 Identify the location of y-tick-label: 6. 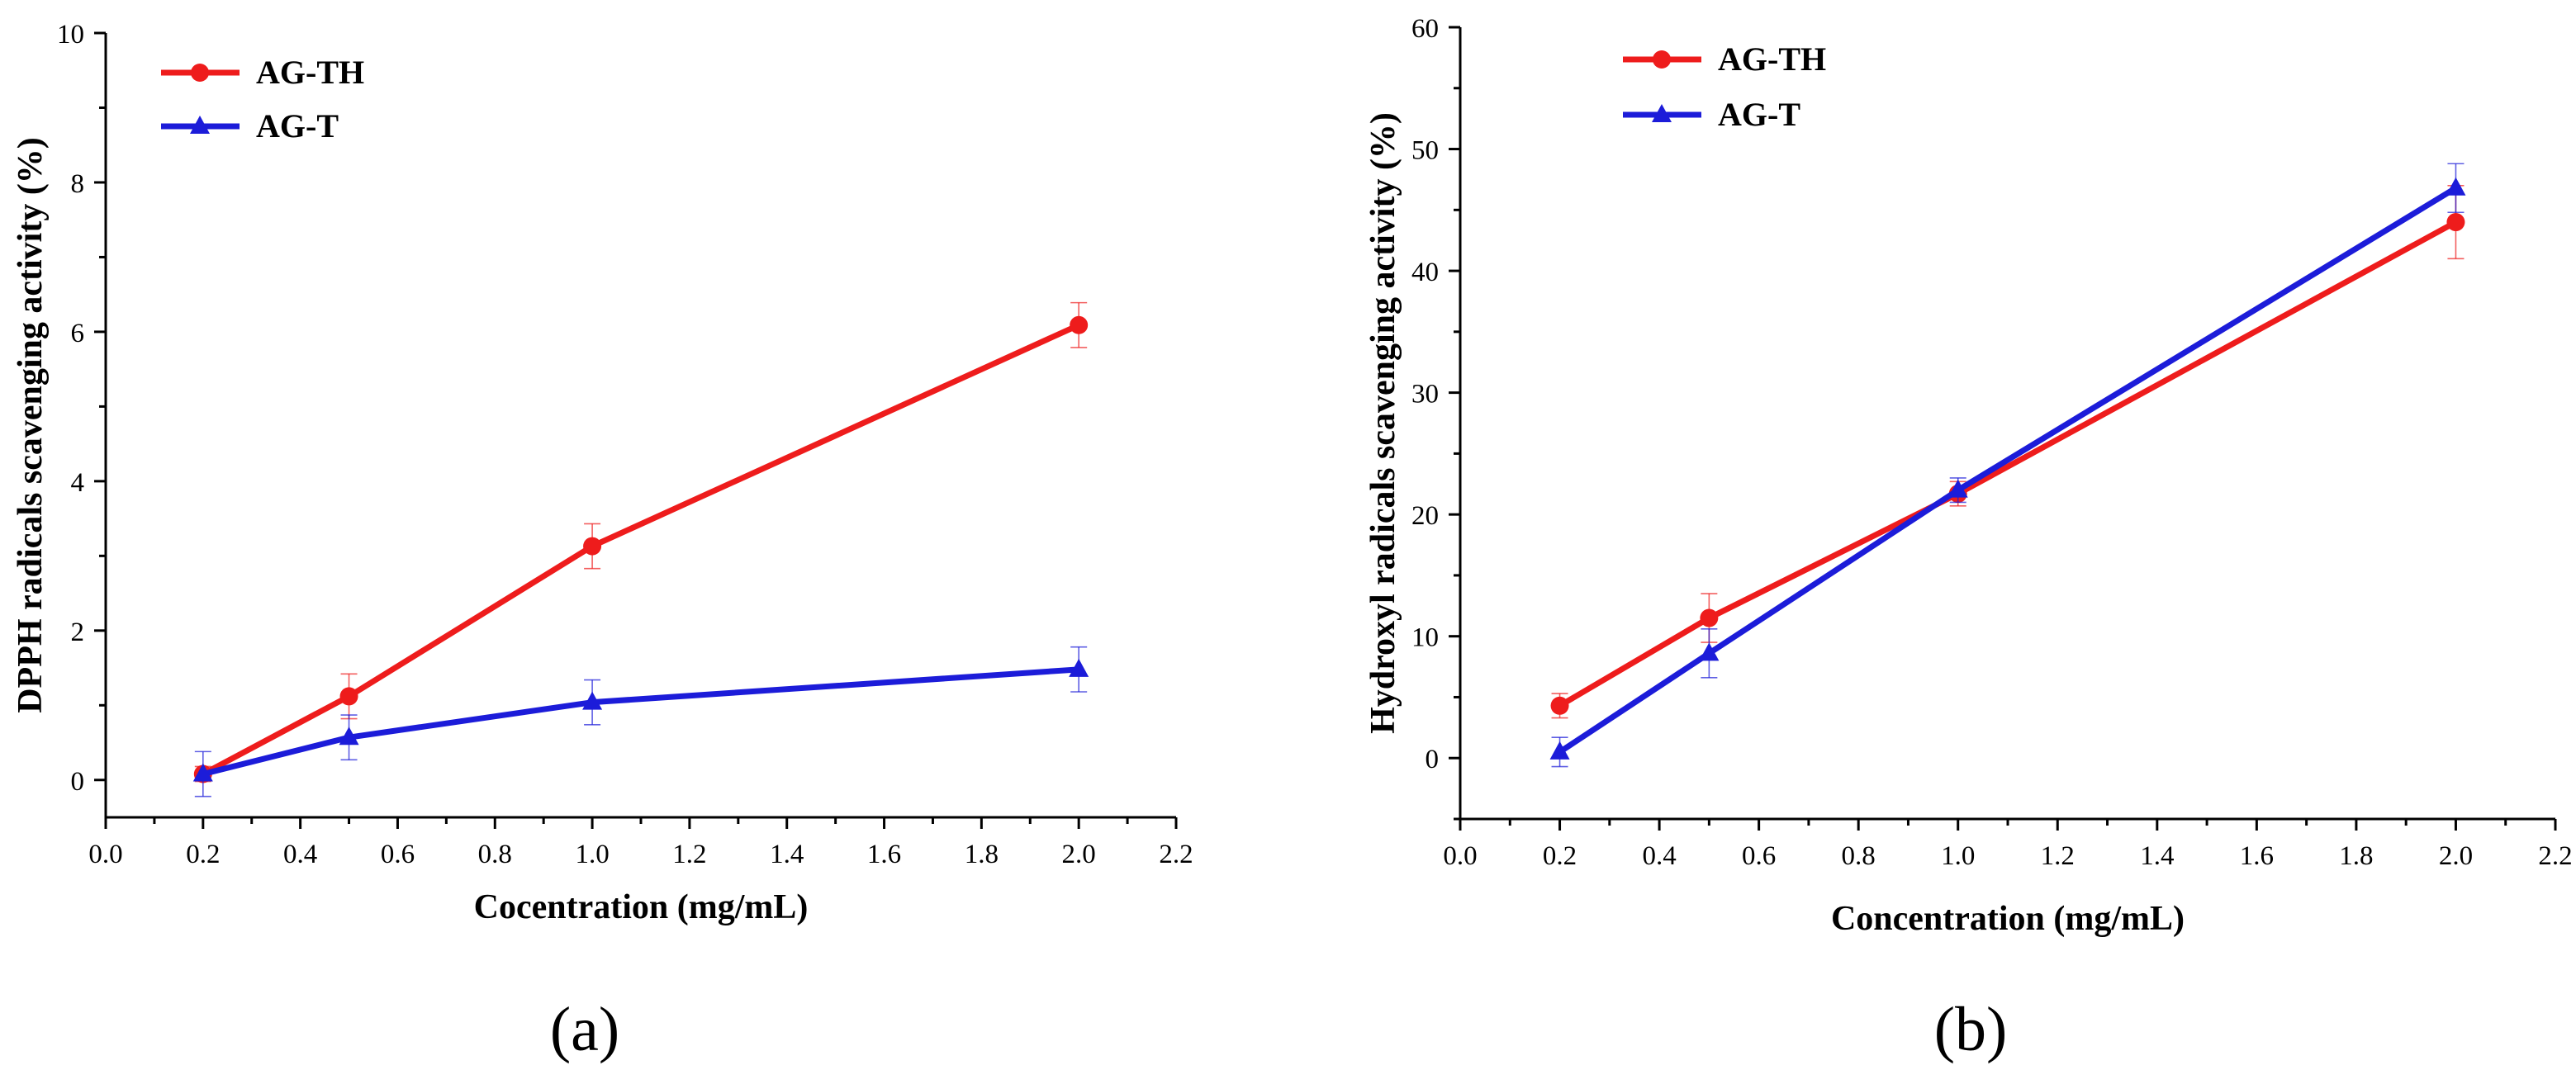
(78, 333).